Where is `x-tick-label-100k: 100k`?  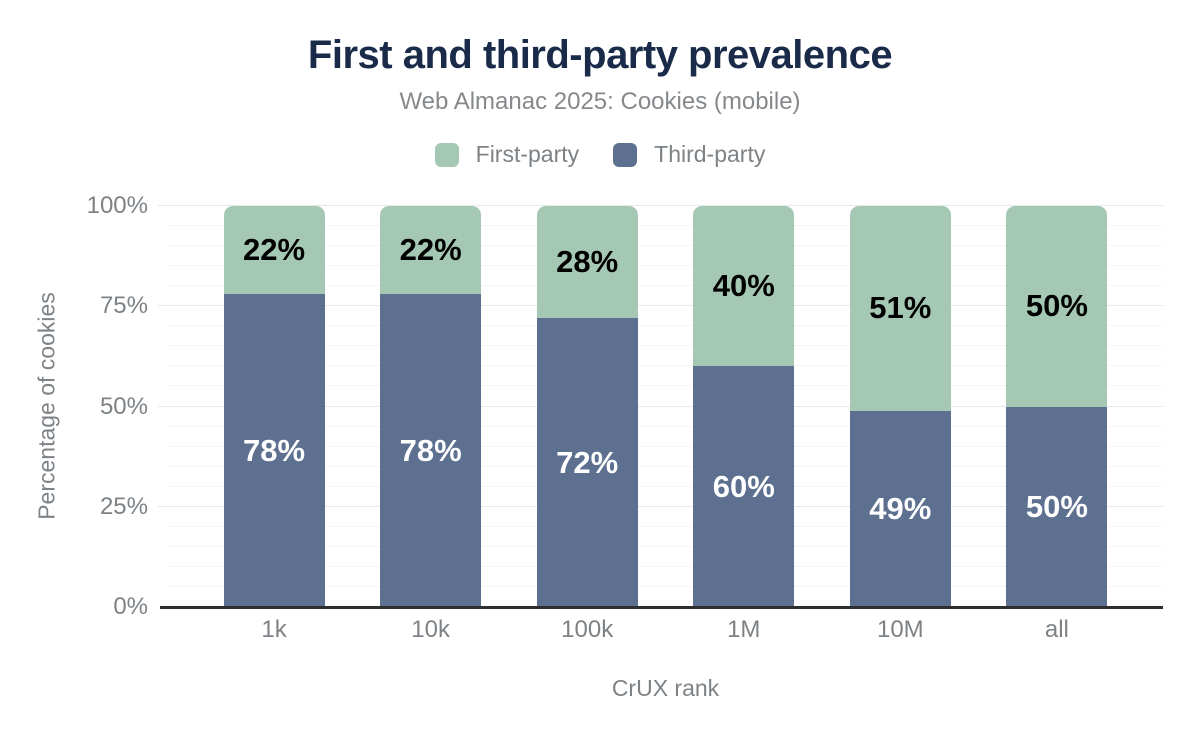
x-tick-label-100k: 100k is located at coordinates (587, 629).